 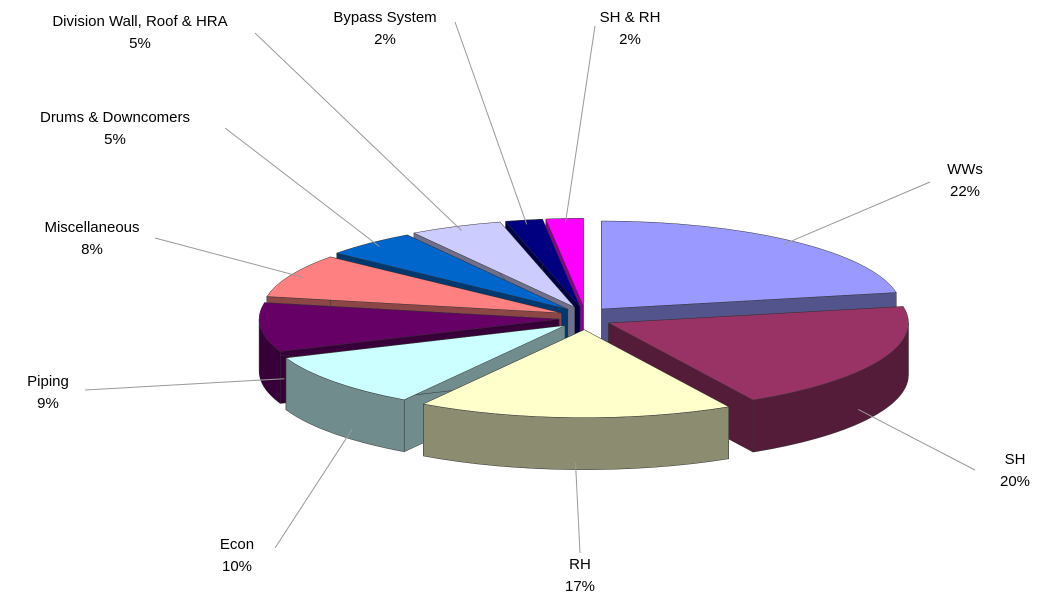 What do you see at coordinates (139, 21) in the screenshot?
I see `slice-label: Division Wall, Roof & HRA` at bounding box center [139, 21].